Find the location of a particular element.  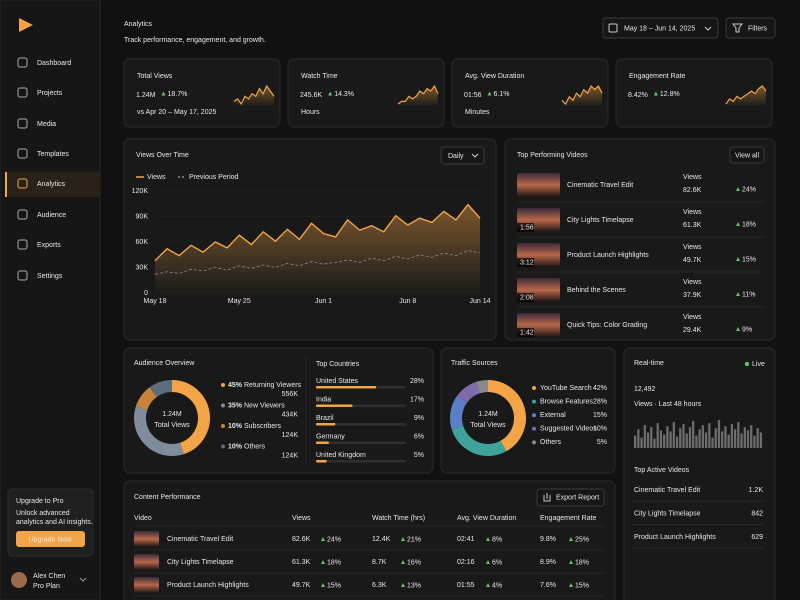

kpi-label: Total Views is located at coordinates (155, 76).